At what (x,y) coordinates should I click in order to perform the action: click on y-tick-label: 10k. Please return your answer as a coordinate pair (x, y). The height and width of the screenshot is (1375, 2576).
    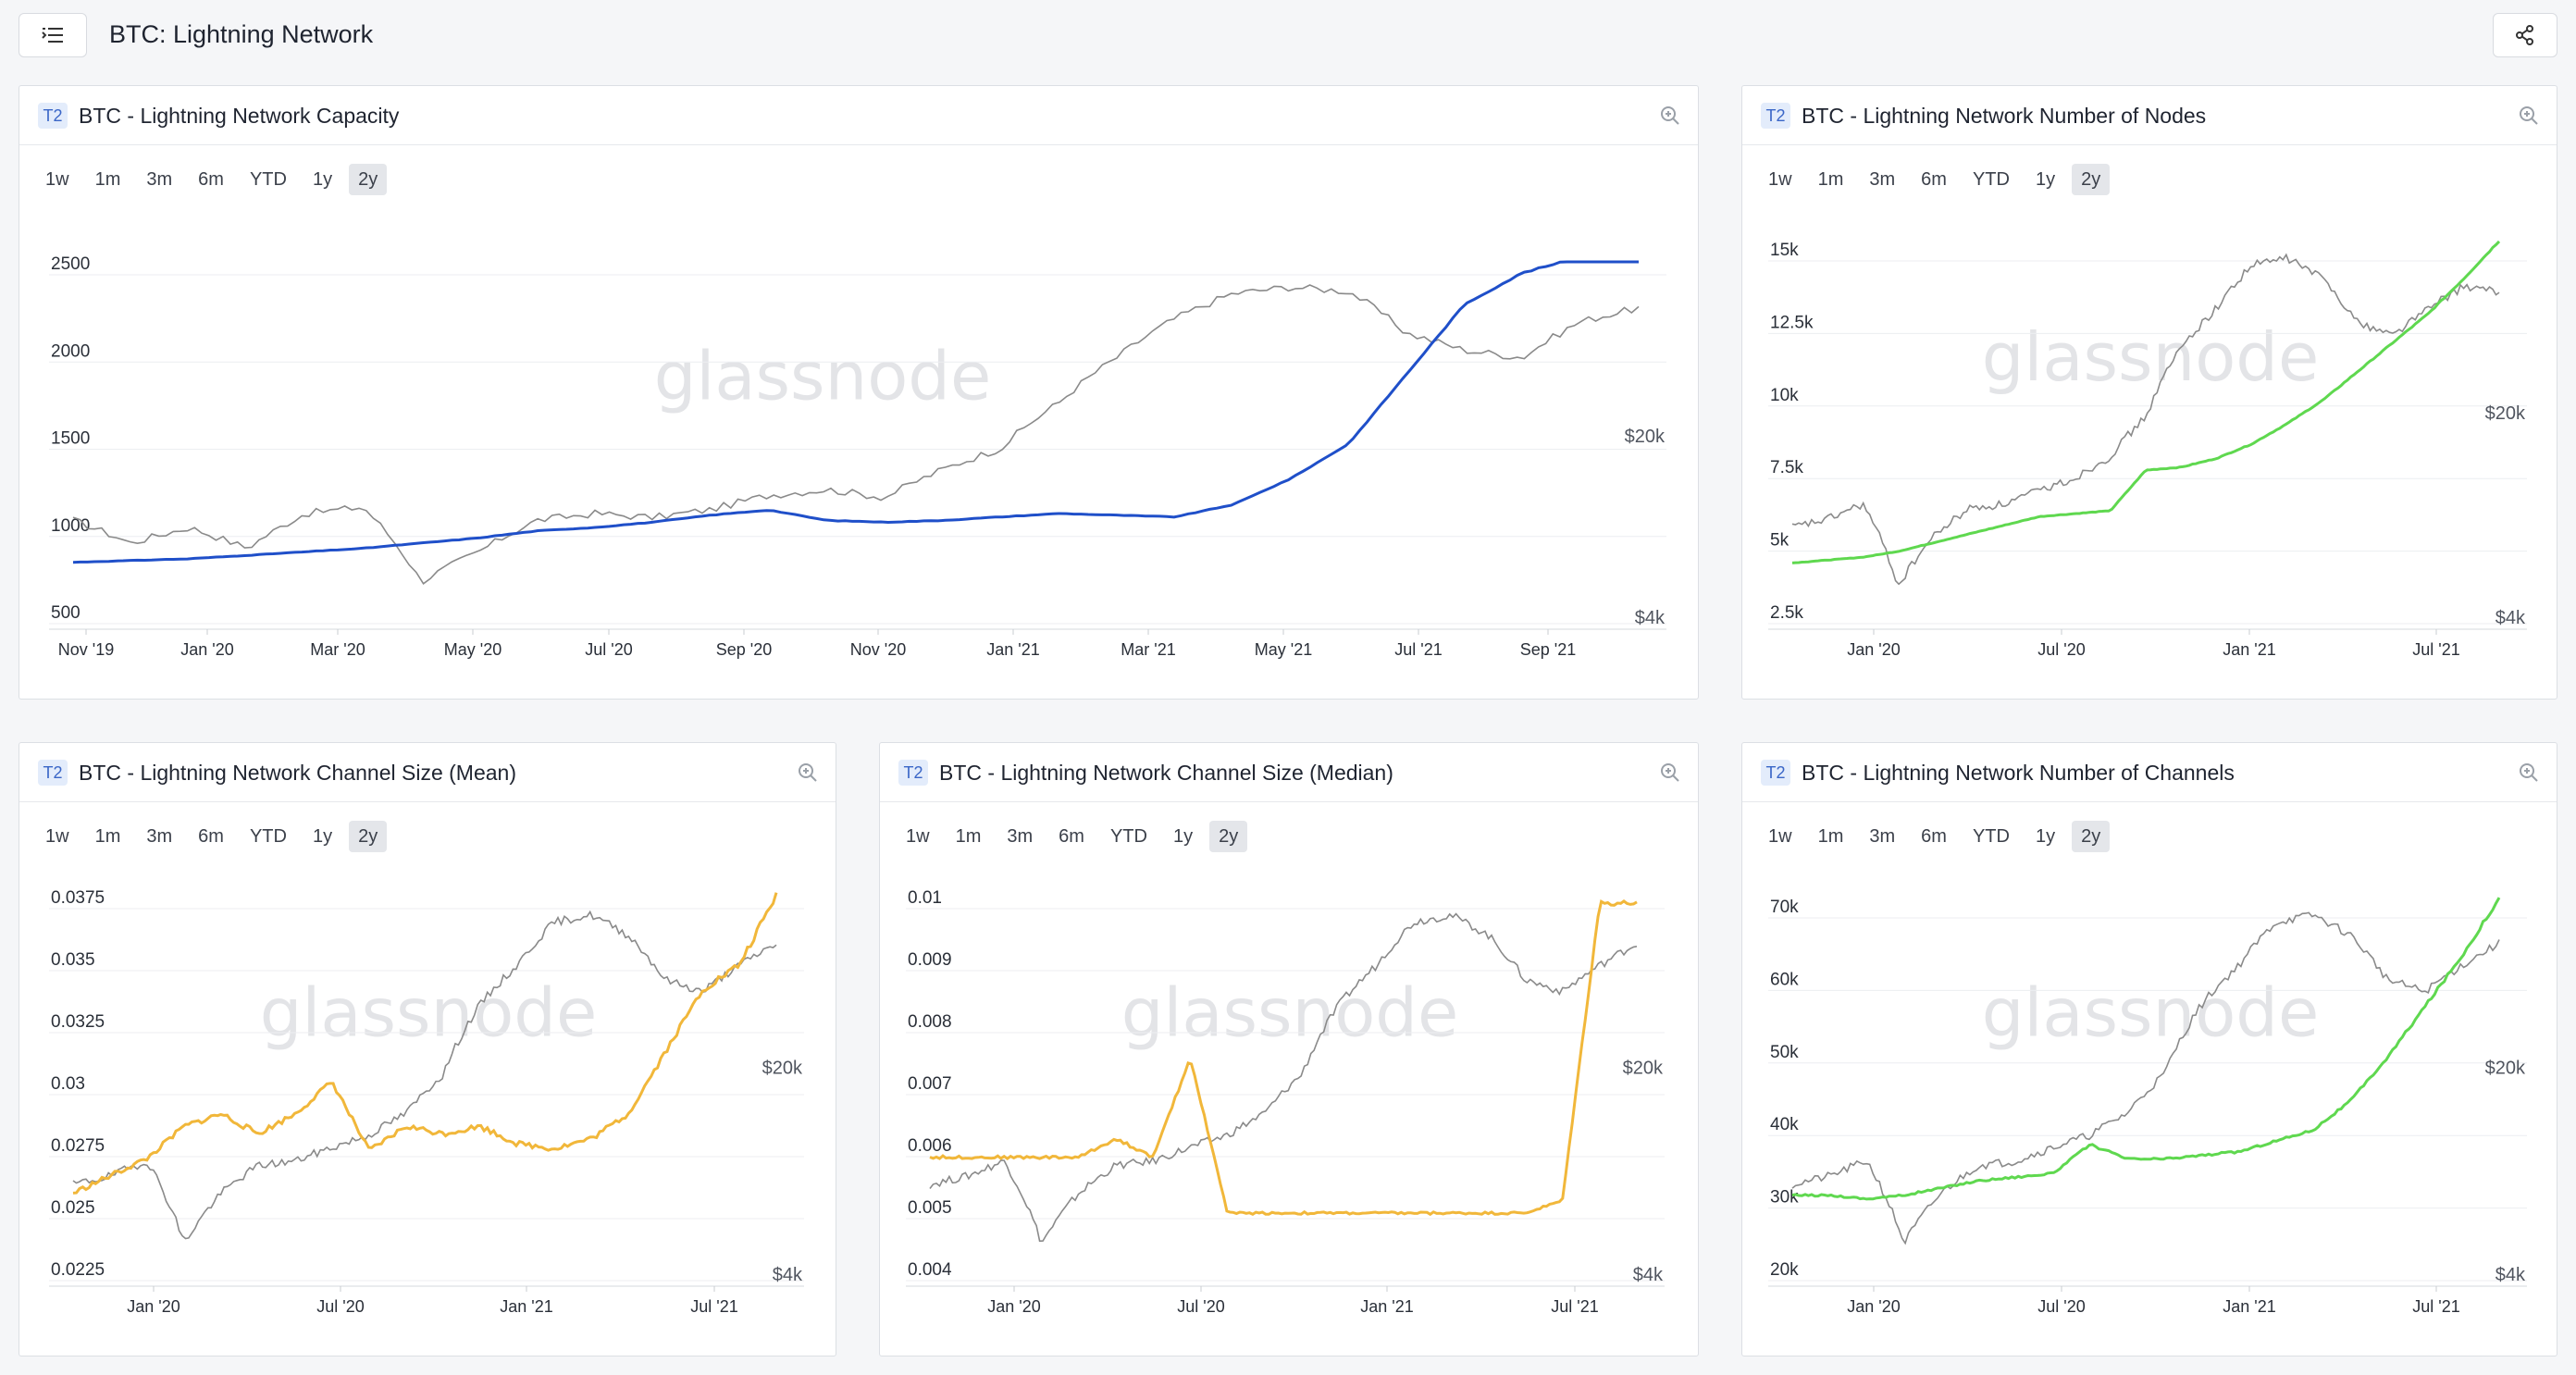
    Looking at the image, I should click on (1784, 396).